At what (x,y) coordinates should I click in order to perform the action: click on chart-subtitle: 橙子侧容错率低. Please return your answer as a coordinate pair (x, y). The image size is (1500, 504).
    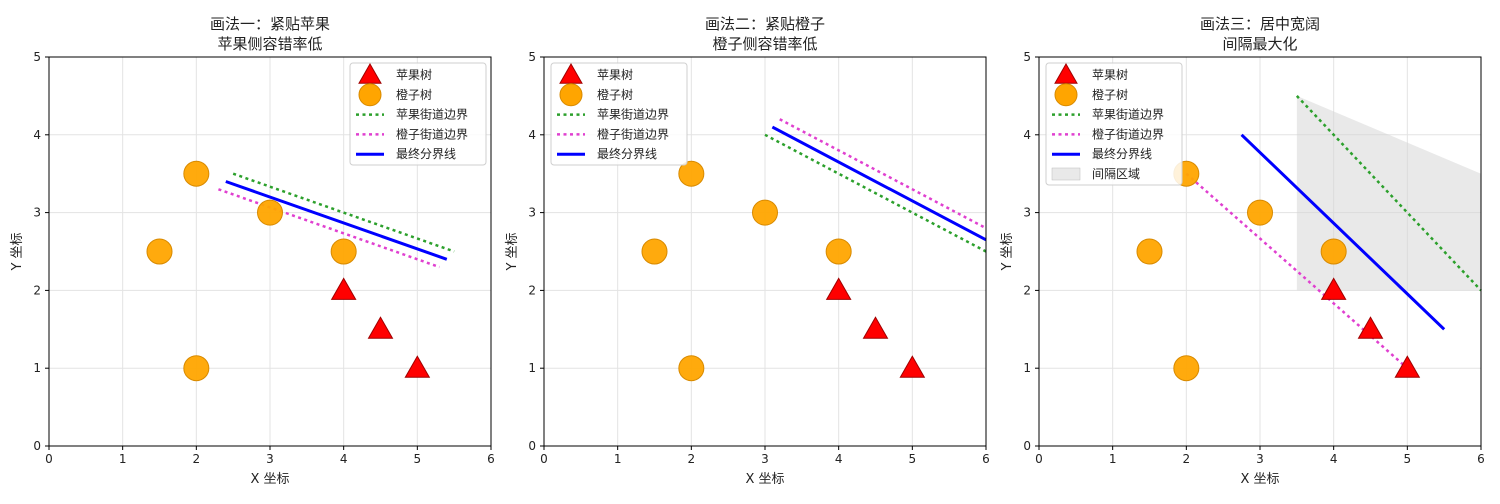
    Looking at the image, I should click on (764, 44).